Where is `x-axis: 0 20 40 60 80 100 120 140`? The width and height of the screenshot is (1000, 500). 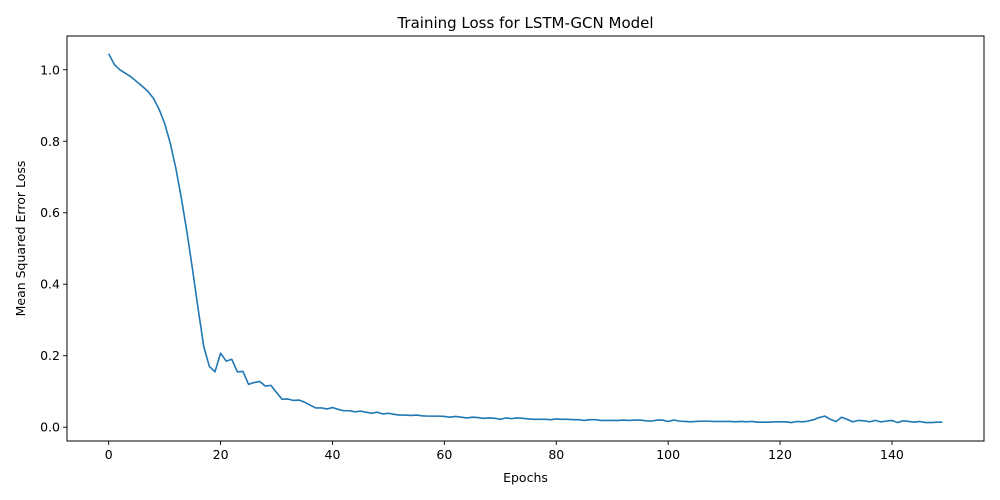
x-axis: 0 20 40 60 80 100 120 140 is located at coordinates (504, 451).